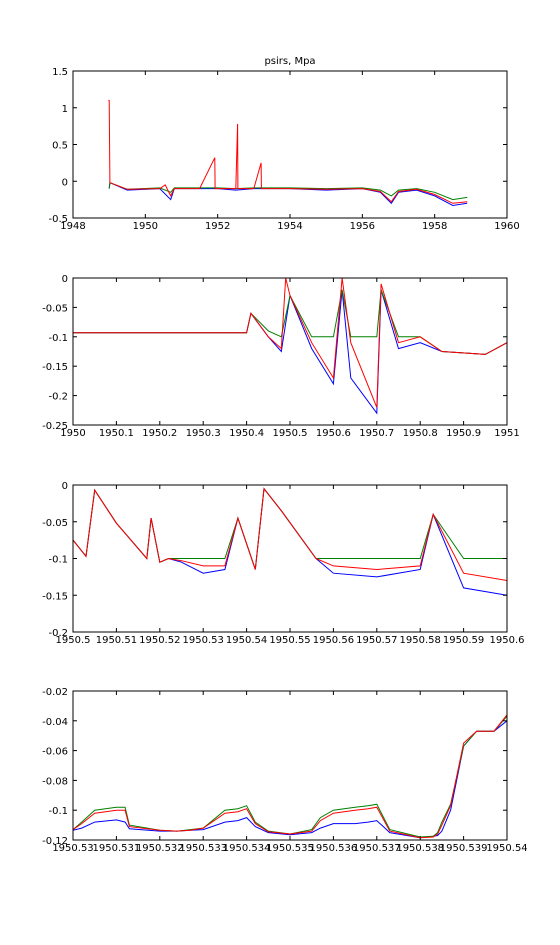 Image resolution: width=560 pixels, height=945 pixels. Describe the element at coordinates (289, 640) in the screenshot. I see `x-tick-label: 1950.55` at that location.